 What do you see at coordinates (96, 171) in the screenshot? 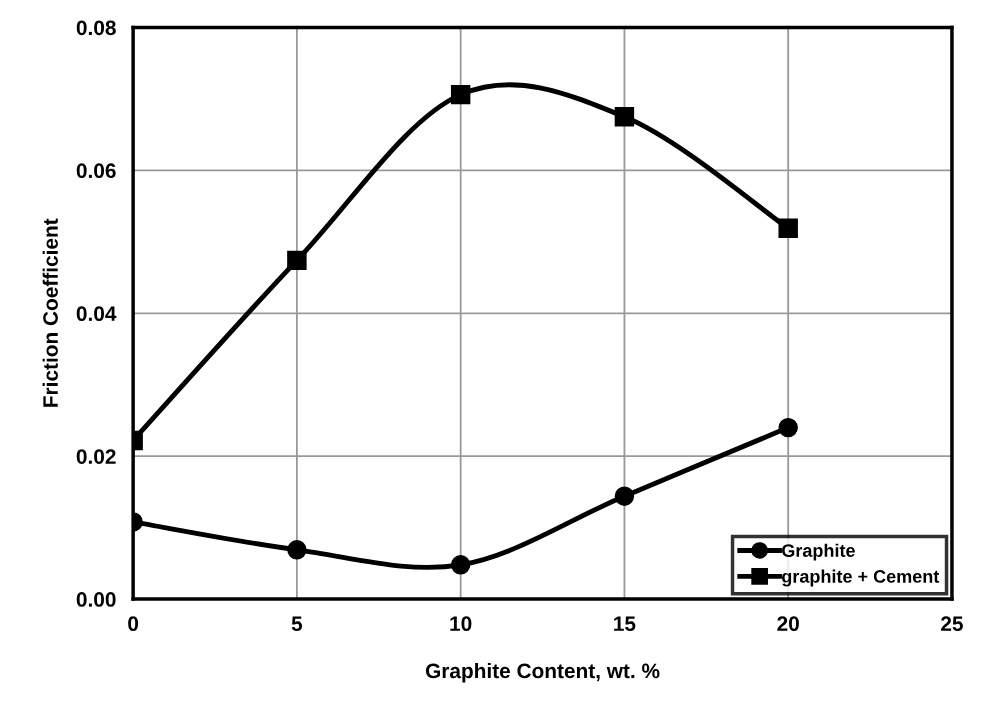
I see `y-tick-label: 0.06` at bounding box center [96, 171].